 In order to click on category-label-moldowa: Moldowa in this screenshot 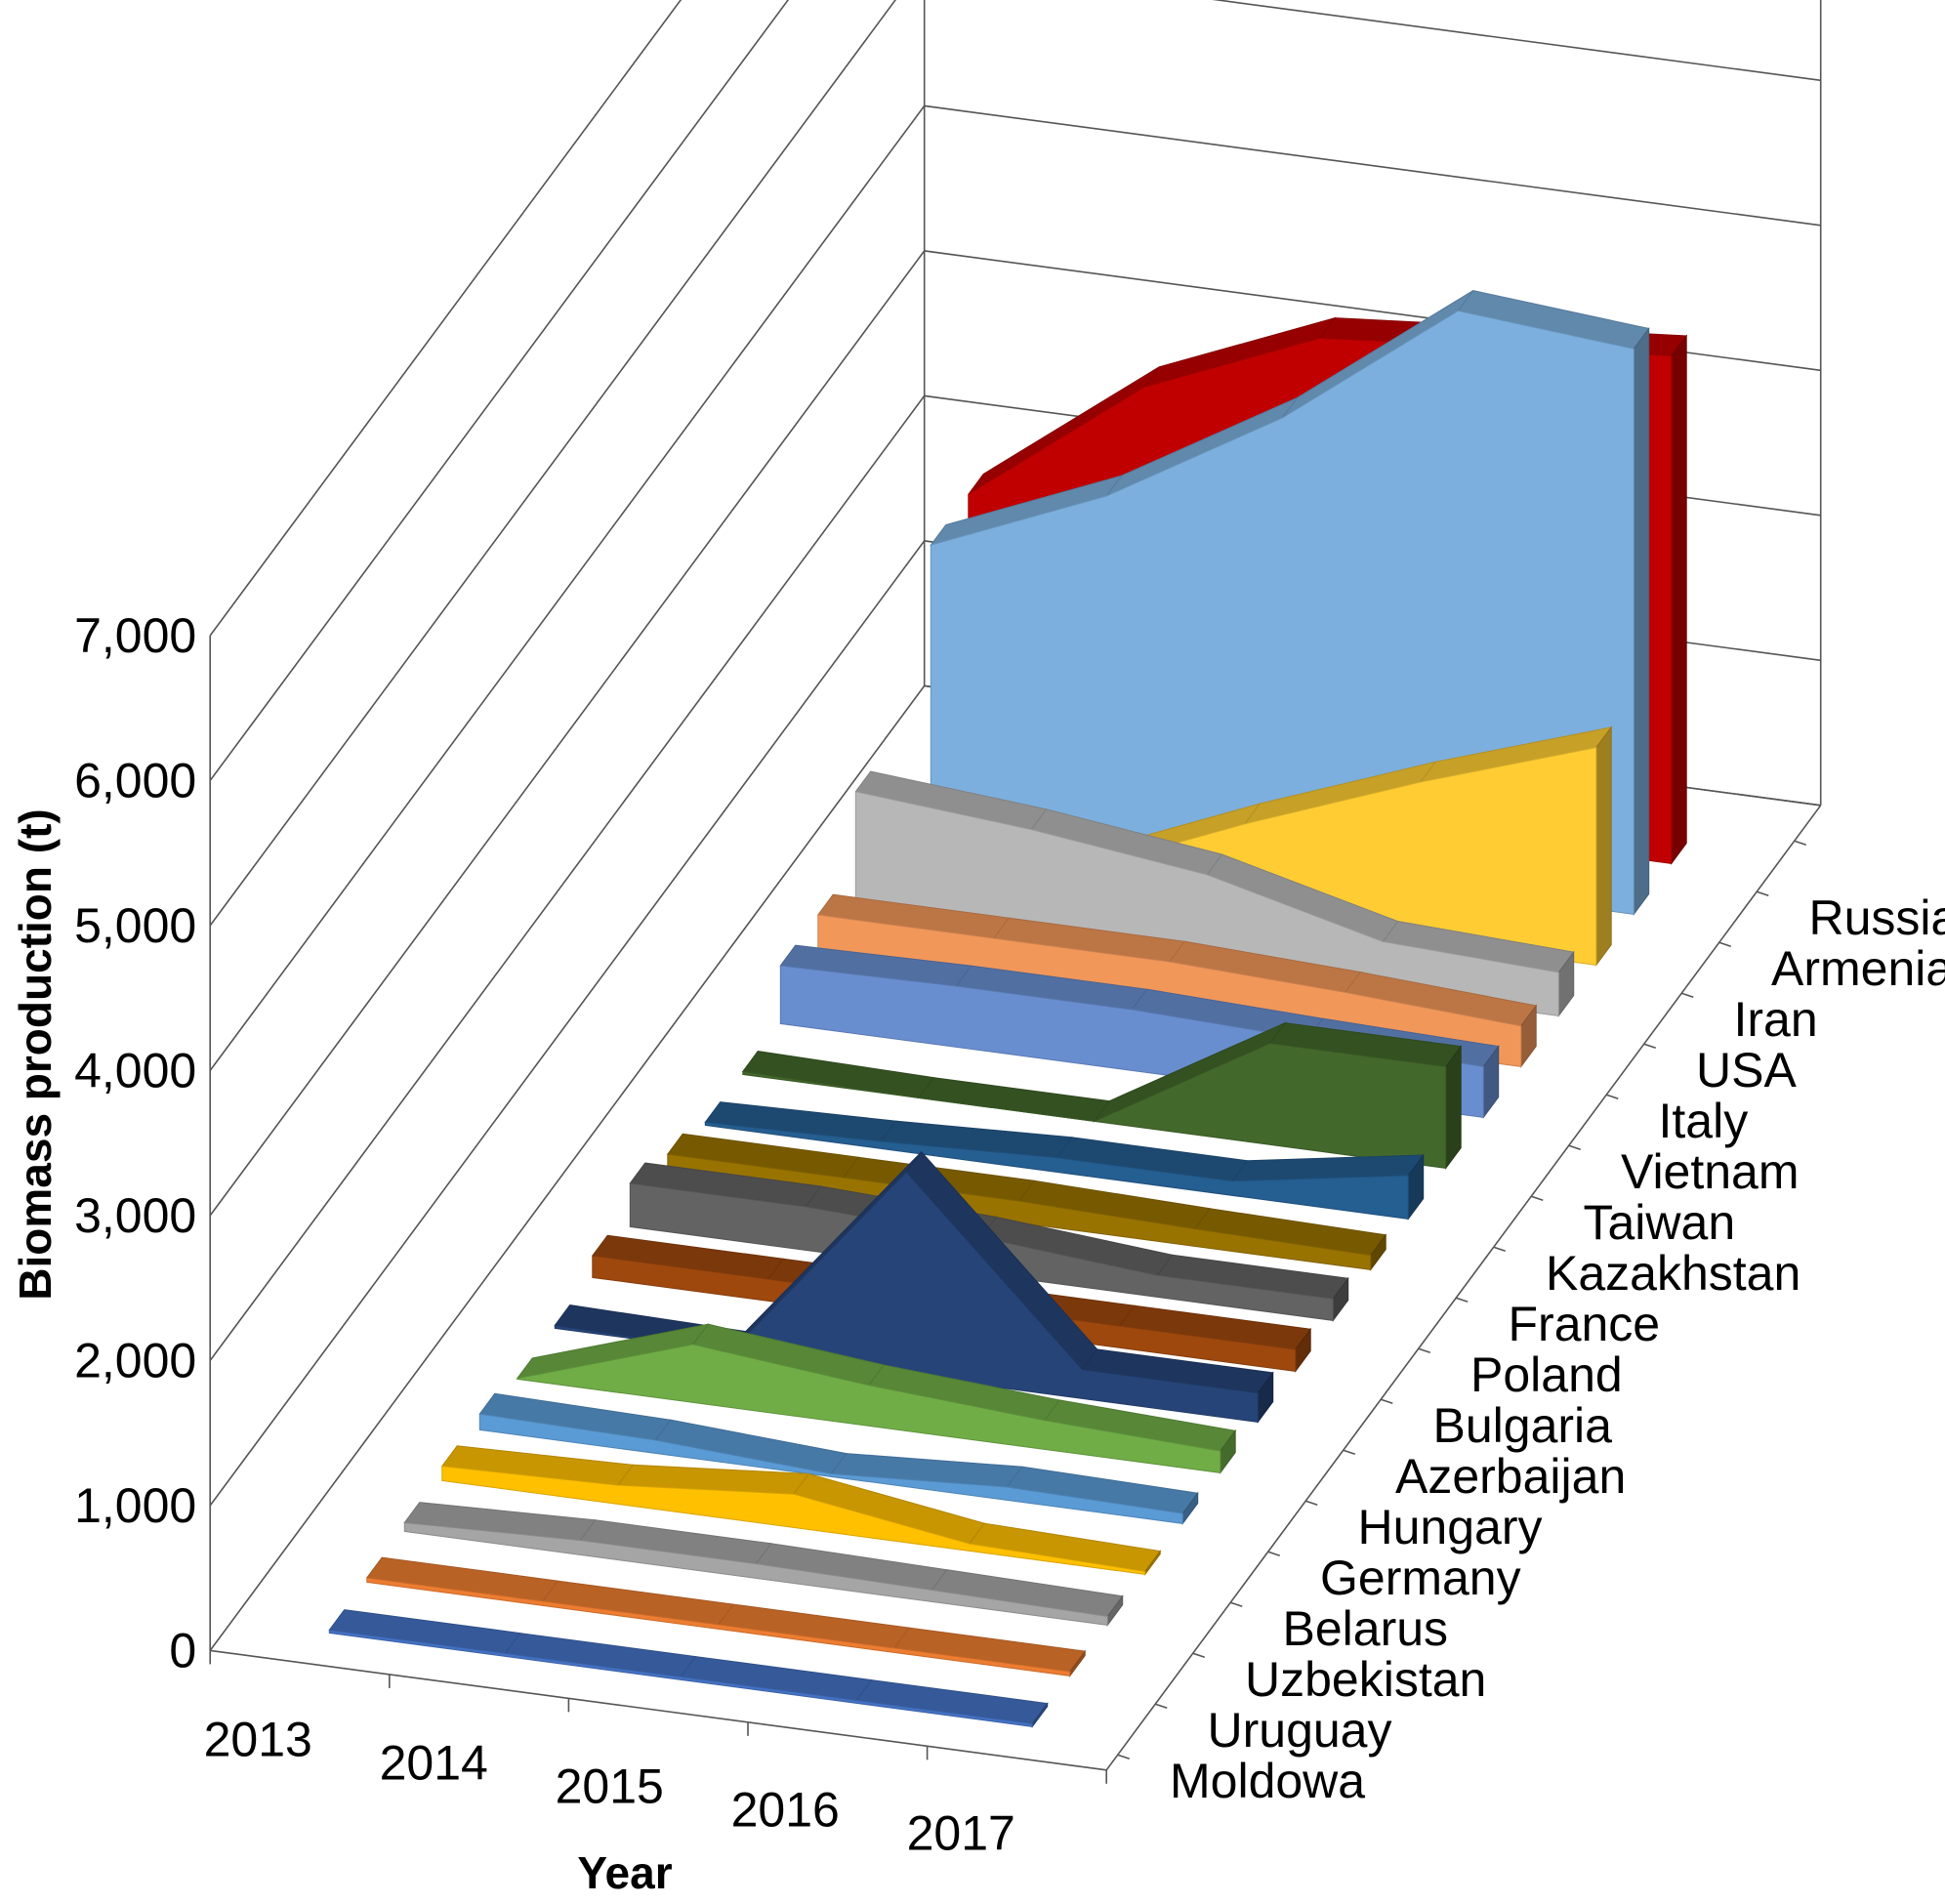, I will do `click(1267, 1781)`.